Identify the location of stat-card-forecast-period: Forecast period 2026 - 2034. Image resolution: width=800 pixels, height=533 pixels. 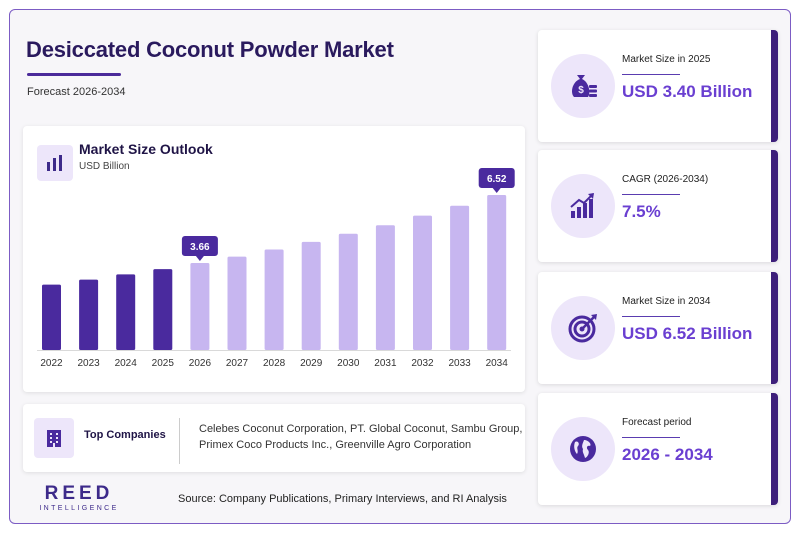
(658, 449).